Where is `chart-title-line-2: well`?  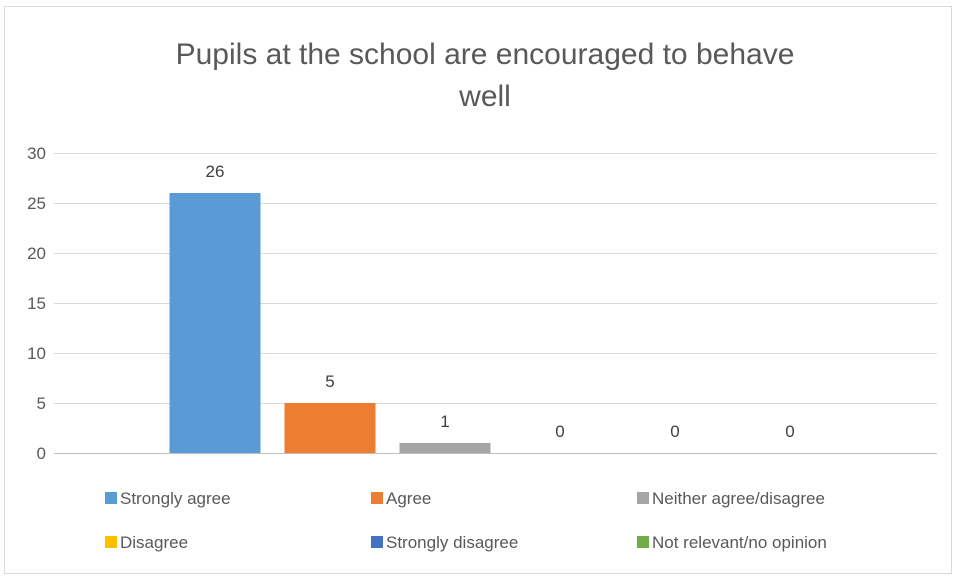 chart-title-line-2: well is located at coordinates (484, 96).